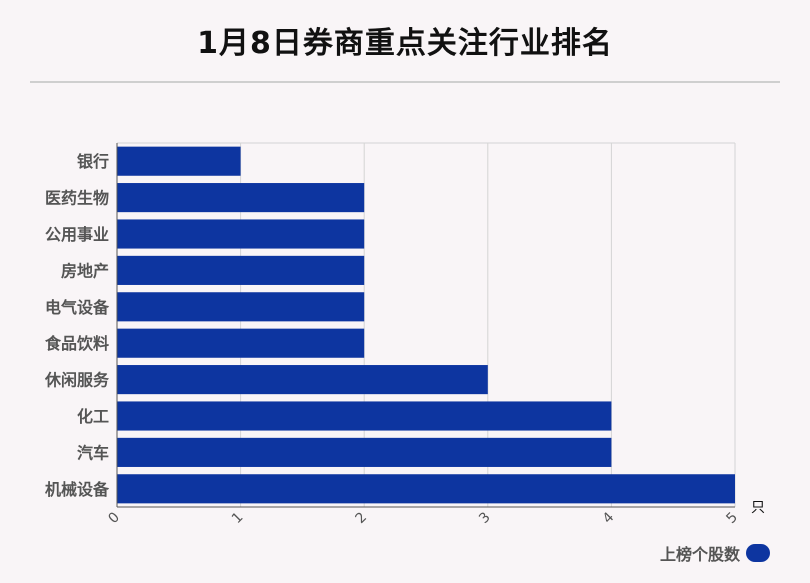 Image resolution: width=810 pixels, height=583 pixels. What do you see at coordinates (77, 489) in the screenshot?
I see `category-label-9: 机械设备` at bounding box center [77, 489].